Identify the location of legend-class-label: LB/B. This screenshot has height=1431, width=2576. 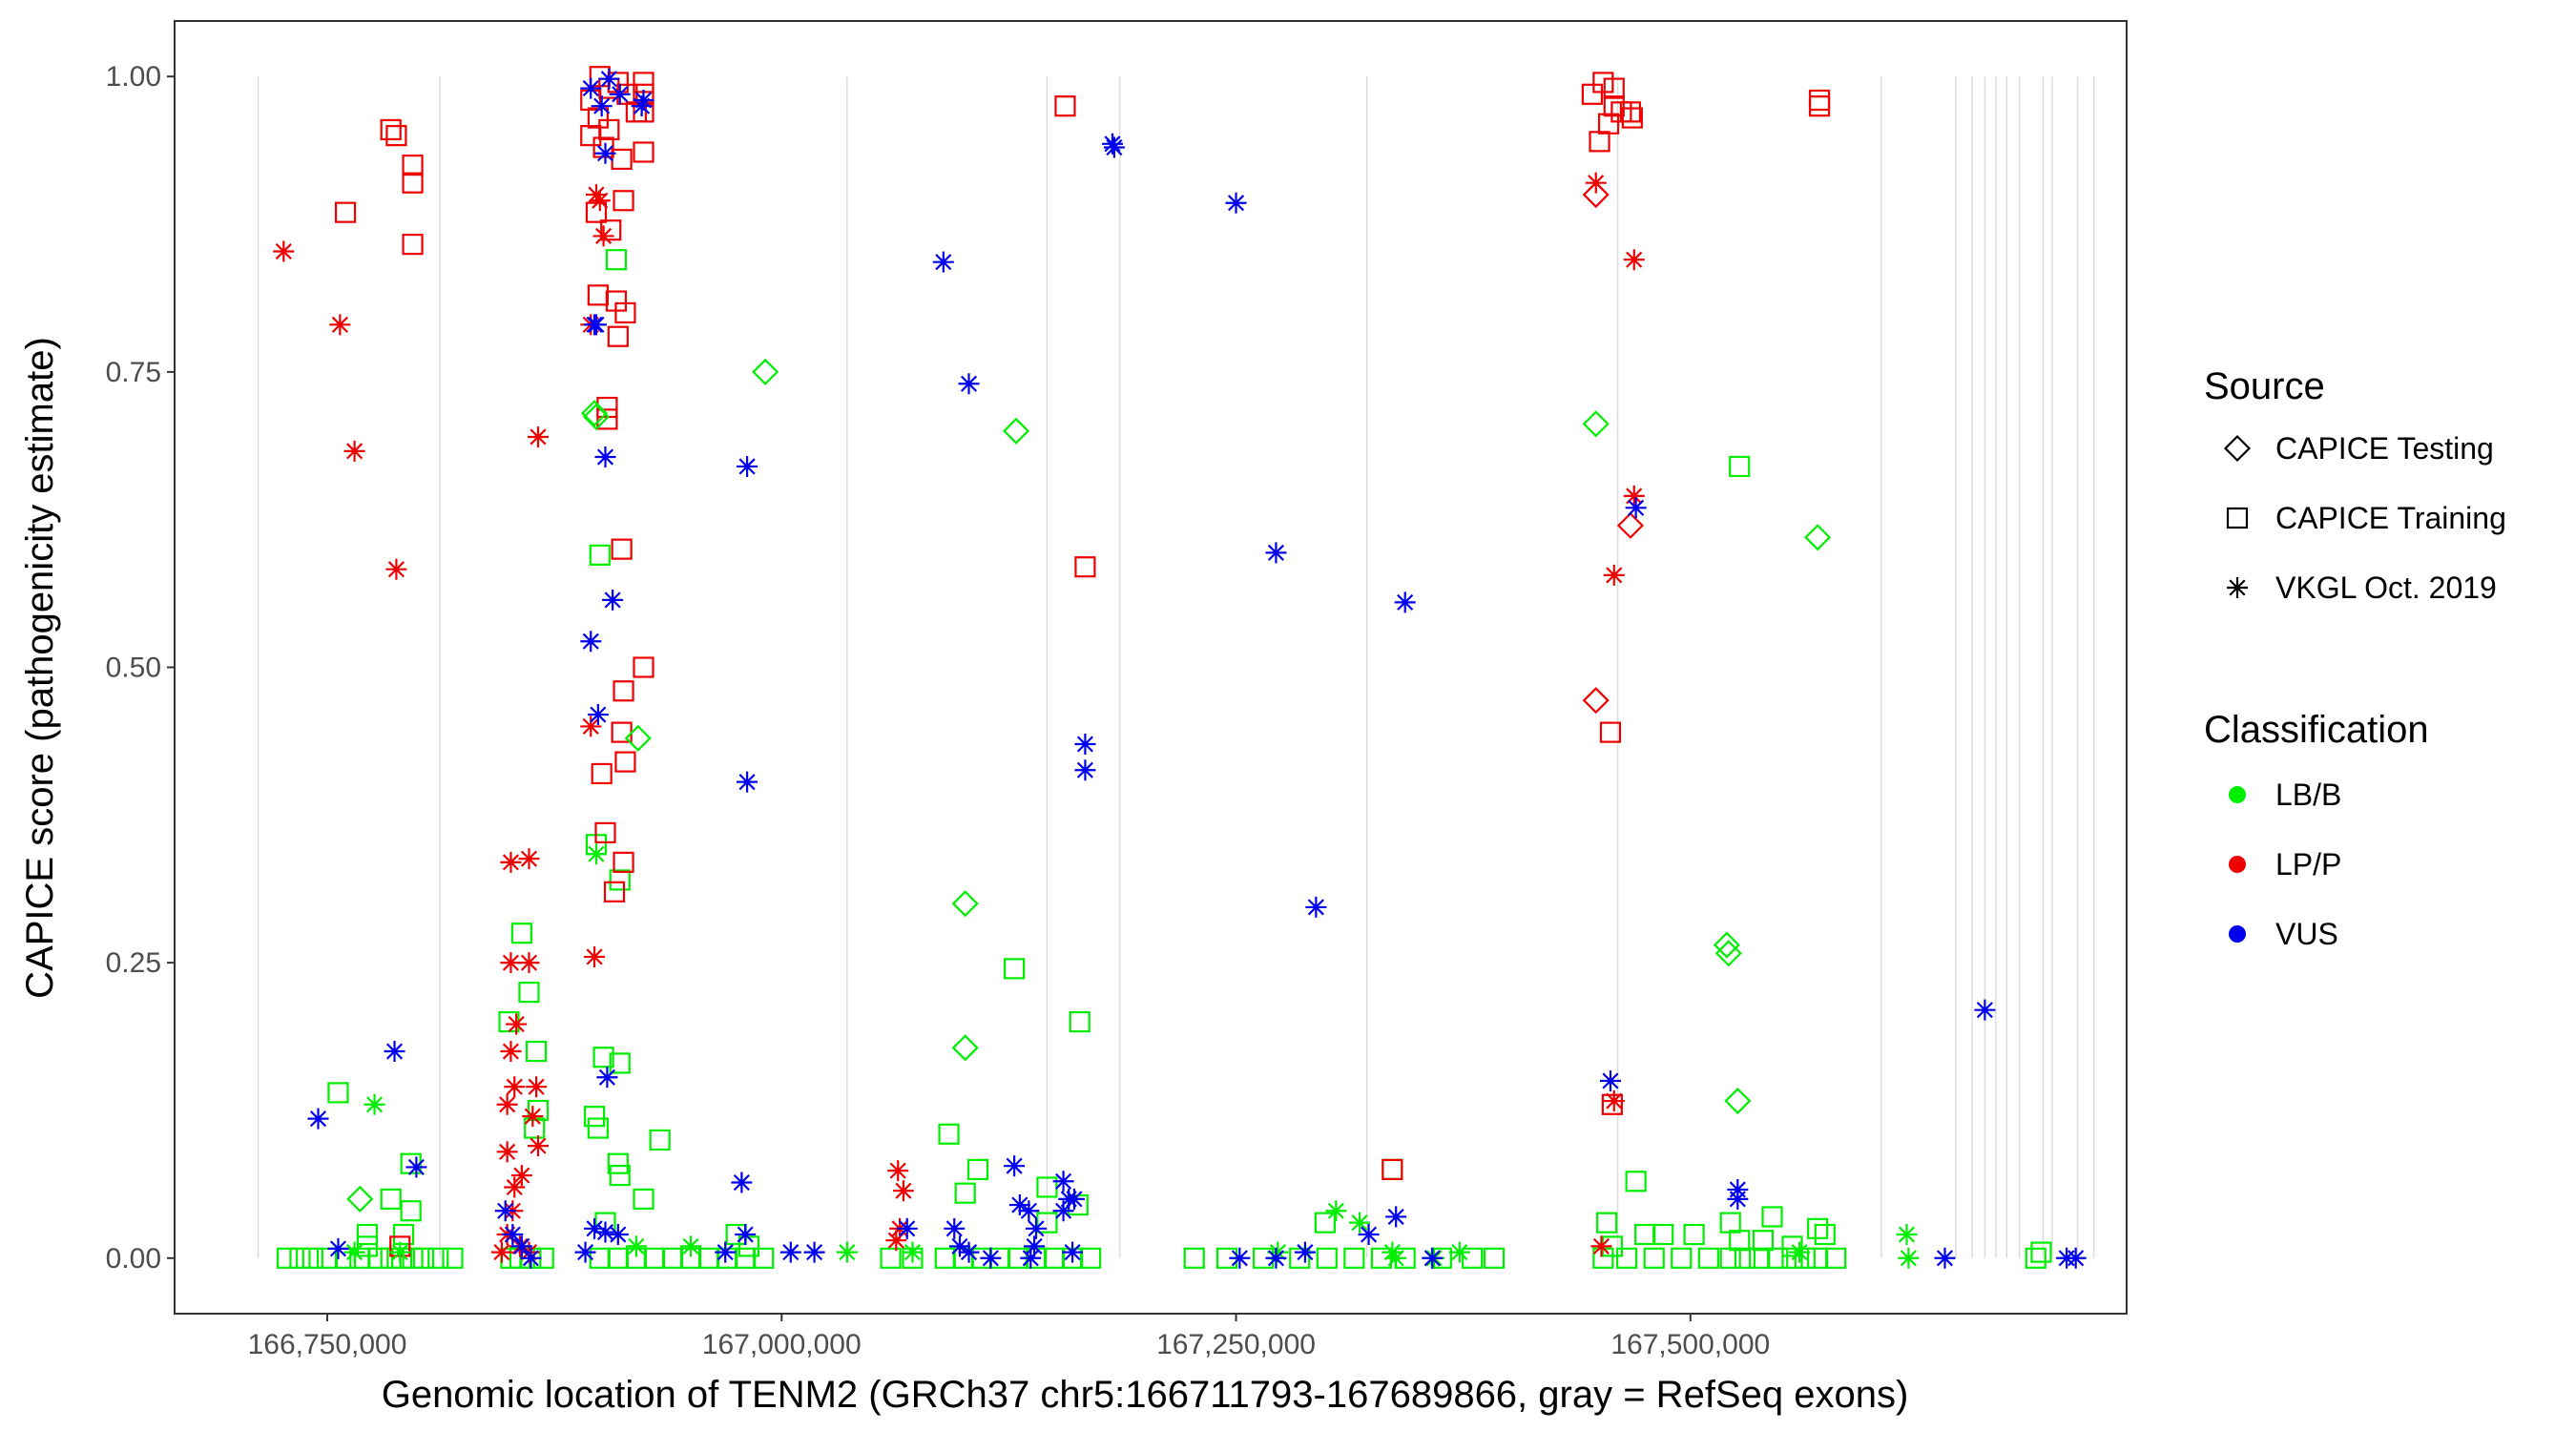
(2308, 795).